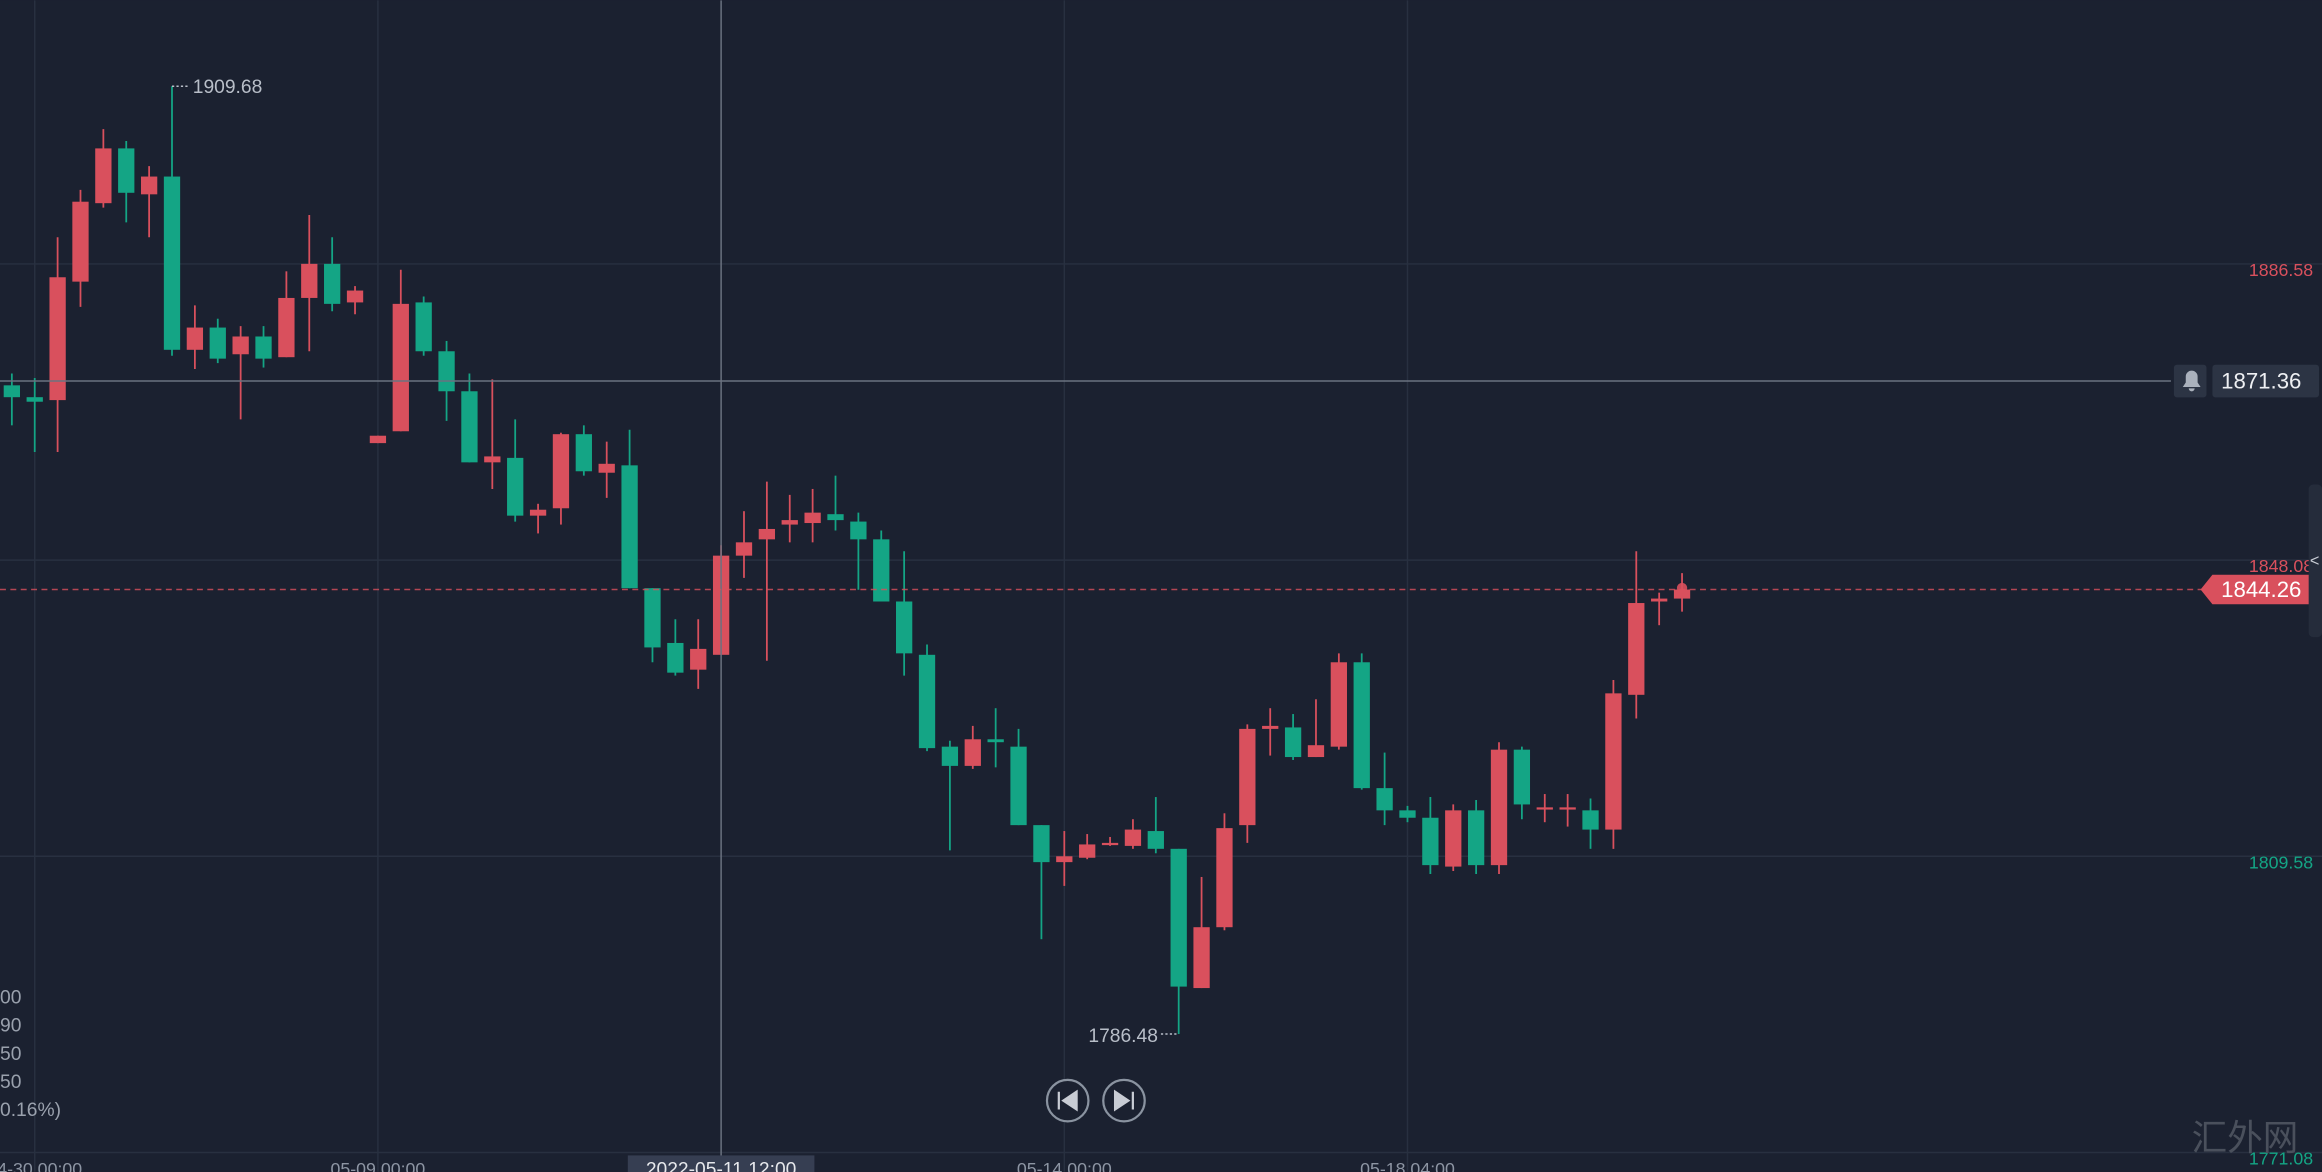 This screenshot has width=2322, height=1172. What do you see at coordinates (30, 1110) in the screenshot?
I see `legend-fragment: 0.16%)` at bounding box center [30, 1110].